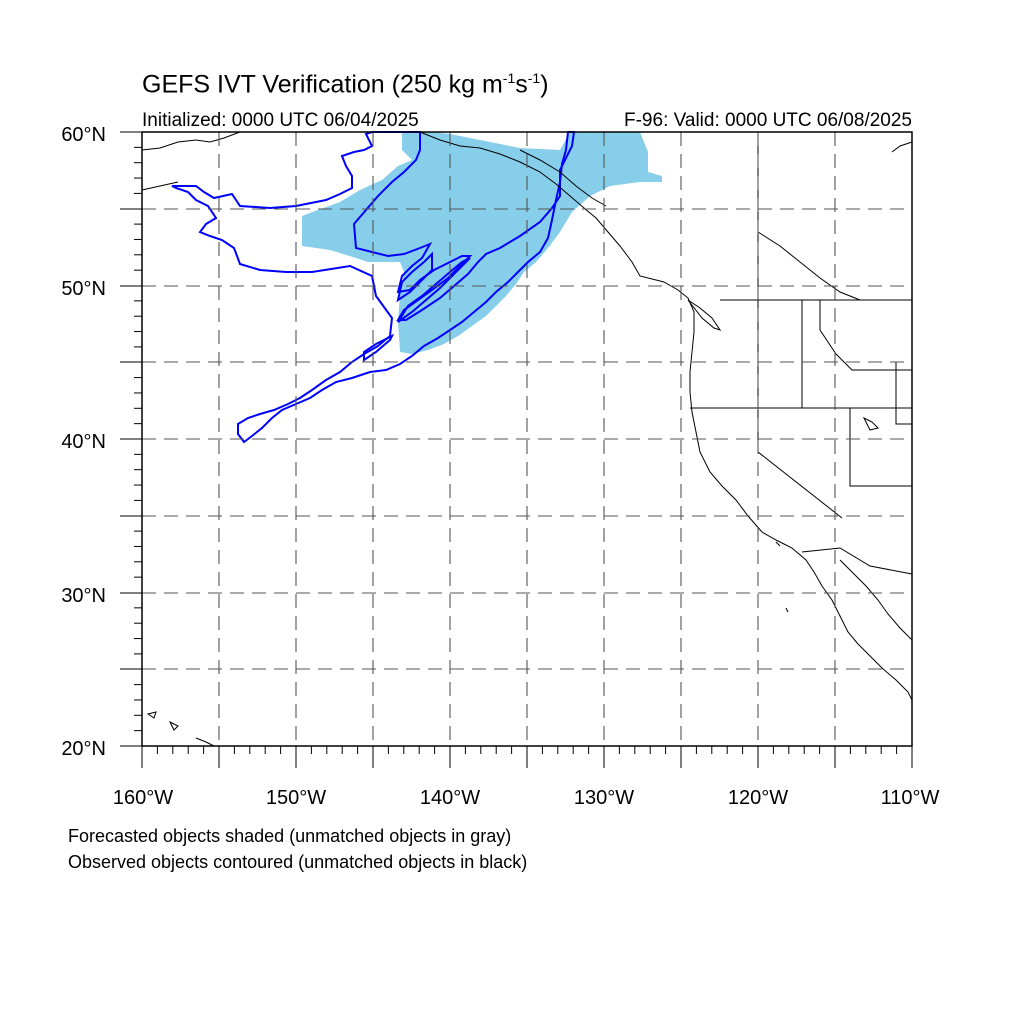 The image size is (1024, 1024). What do you see at coordinates (768, 120) in the screenshot?
I see `valid-label: F-96: Valid: 0000 UTC 06/08/2025` at bounding box center [768, 120].